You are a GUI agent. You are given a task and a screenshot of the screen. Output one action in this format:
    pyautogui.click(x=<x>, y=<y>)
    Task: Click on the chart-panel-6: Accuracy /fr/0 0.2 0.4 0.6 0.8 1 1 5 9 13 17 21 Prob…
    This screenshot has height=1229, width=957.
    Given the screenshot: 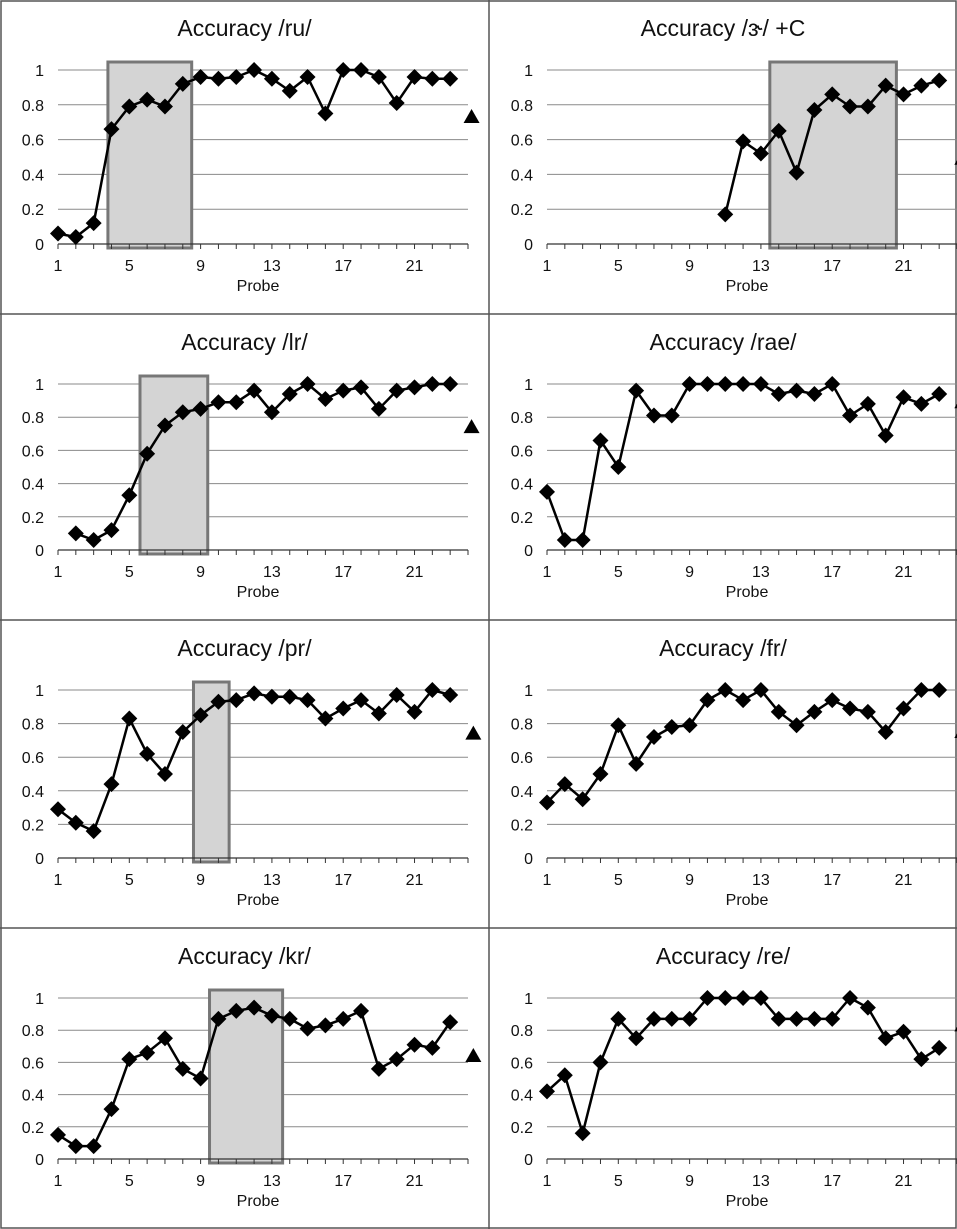 What is the action you would take?
    pyautogui.click(x=734, y=772)
    